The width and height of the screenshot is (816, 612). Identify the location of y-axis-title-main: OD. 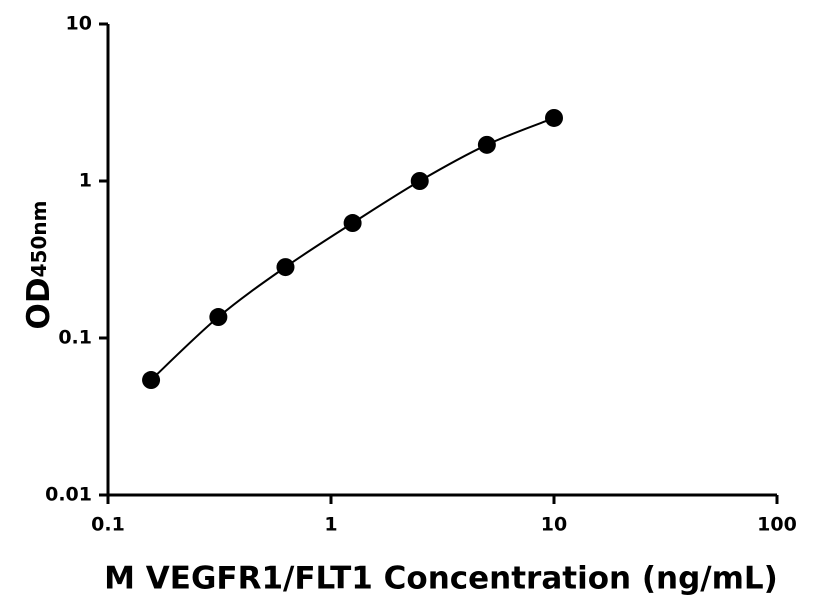
(39, 303).